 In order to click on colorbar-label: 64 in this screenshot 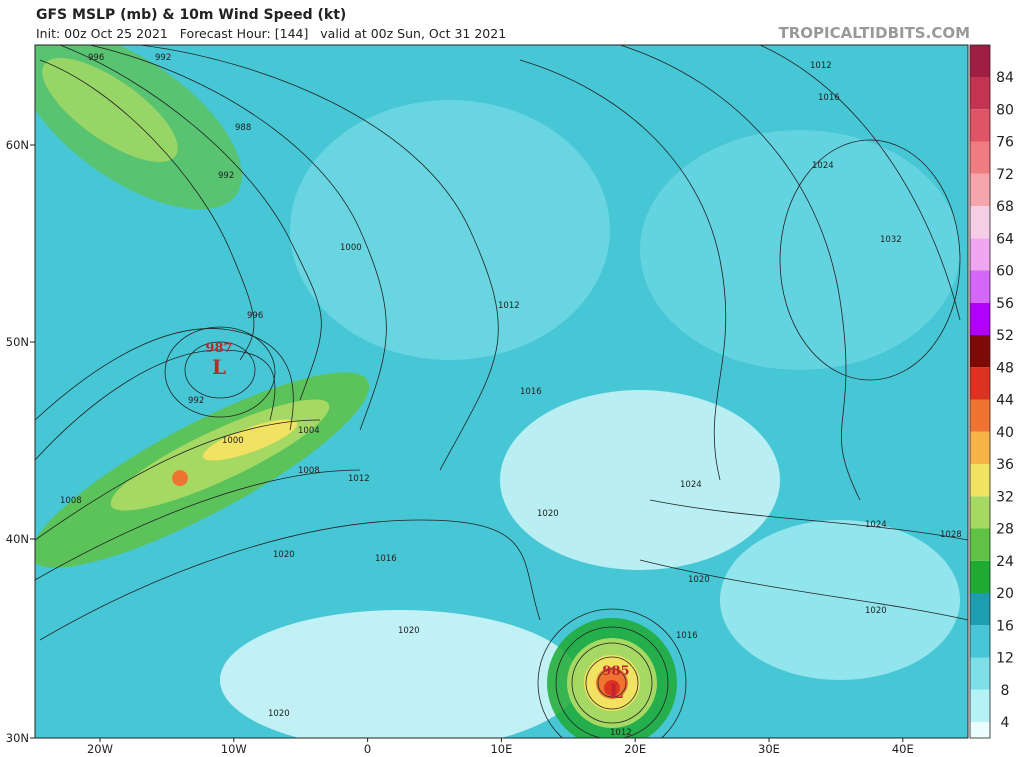, I will do `click(1005, 239)`.